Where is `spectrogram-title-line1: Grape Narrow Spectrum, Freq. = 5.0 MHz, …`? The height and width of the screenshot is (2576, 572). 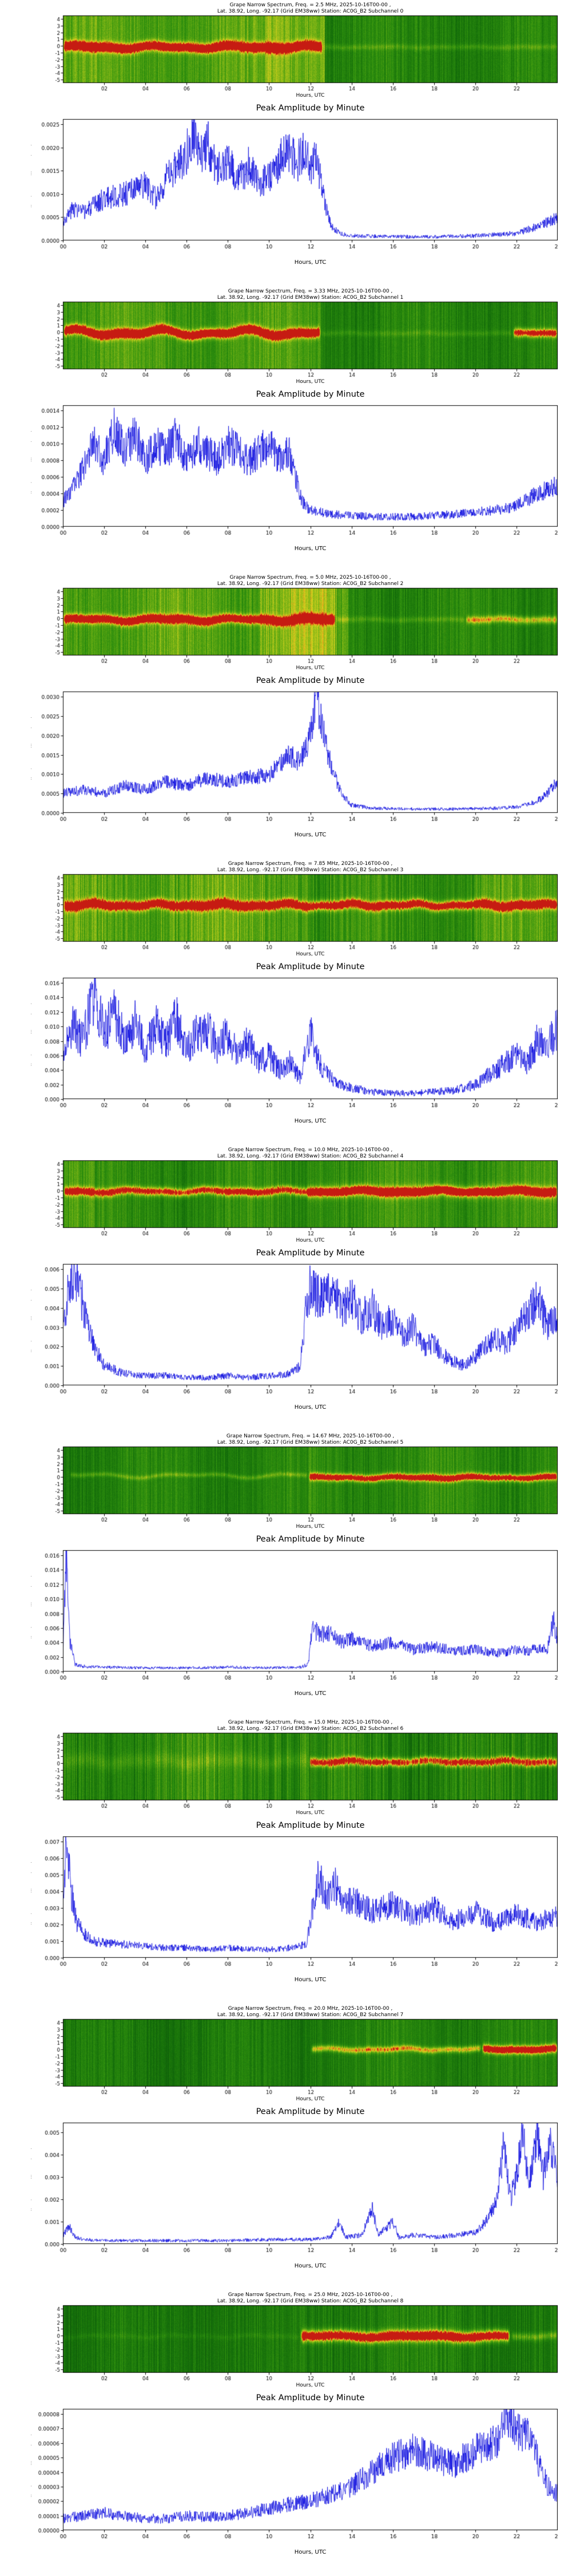
spectrogram-title-line1: Grape Narrow Spectrum, Freq. = 5.0 MHz, … is located at coordinates (310, 577).